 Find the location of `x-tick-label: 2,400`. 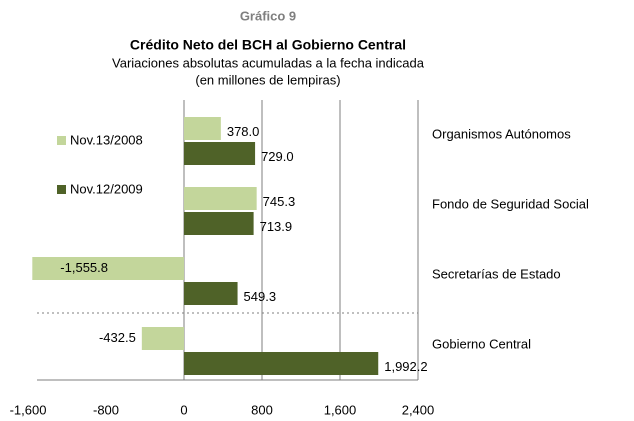

x-tick-label: 2,400 is located at coordinates (418, 409).